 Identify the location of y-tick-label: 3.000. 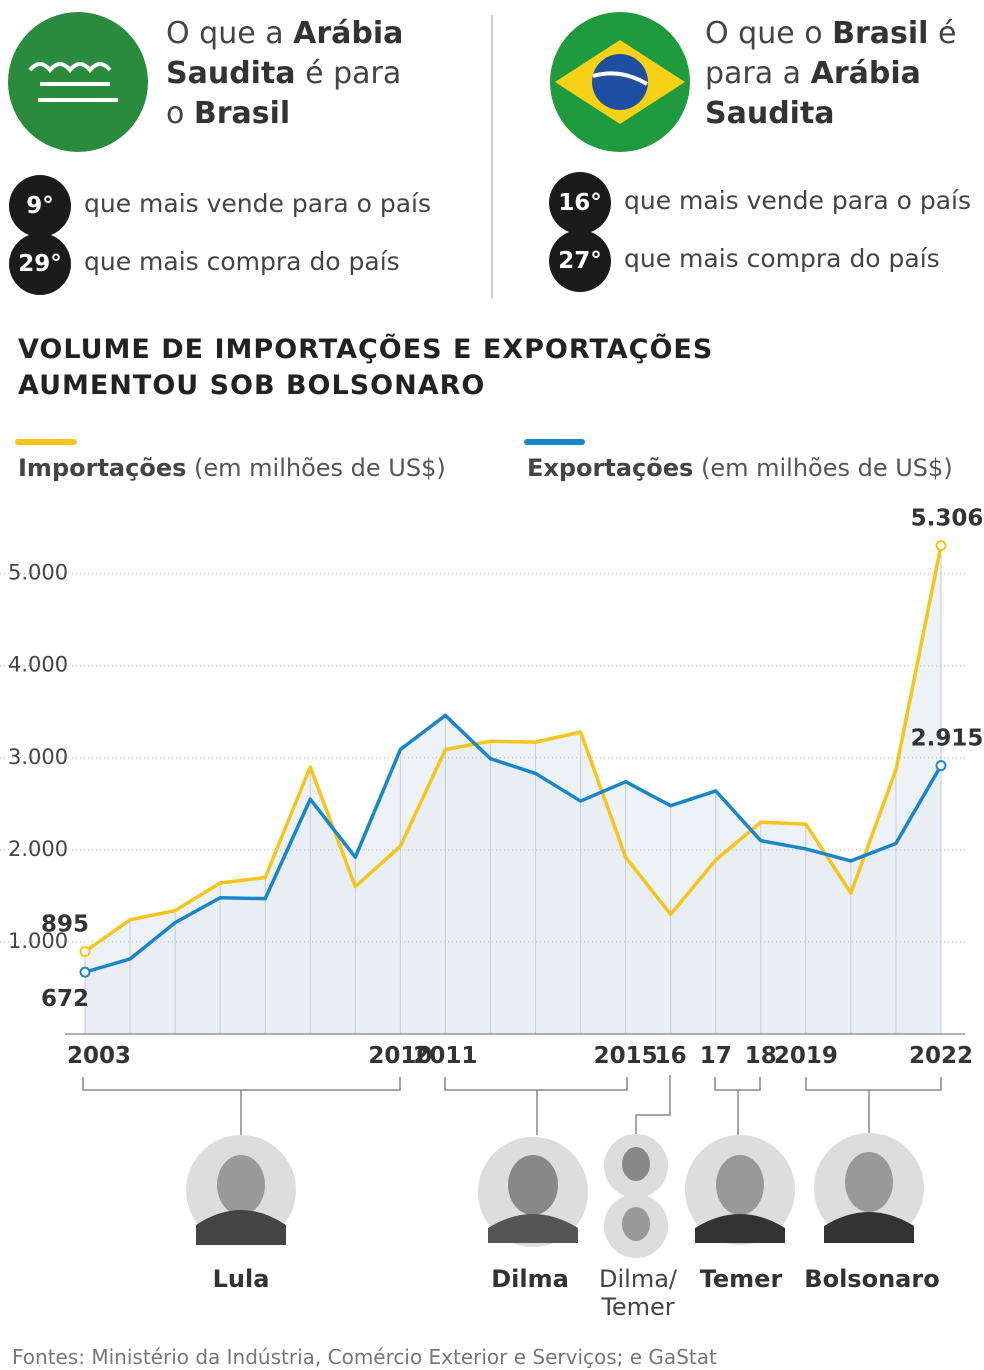
(38, 757).